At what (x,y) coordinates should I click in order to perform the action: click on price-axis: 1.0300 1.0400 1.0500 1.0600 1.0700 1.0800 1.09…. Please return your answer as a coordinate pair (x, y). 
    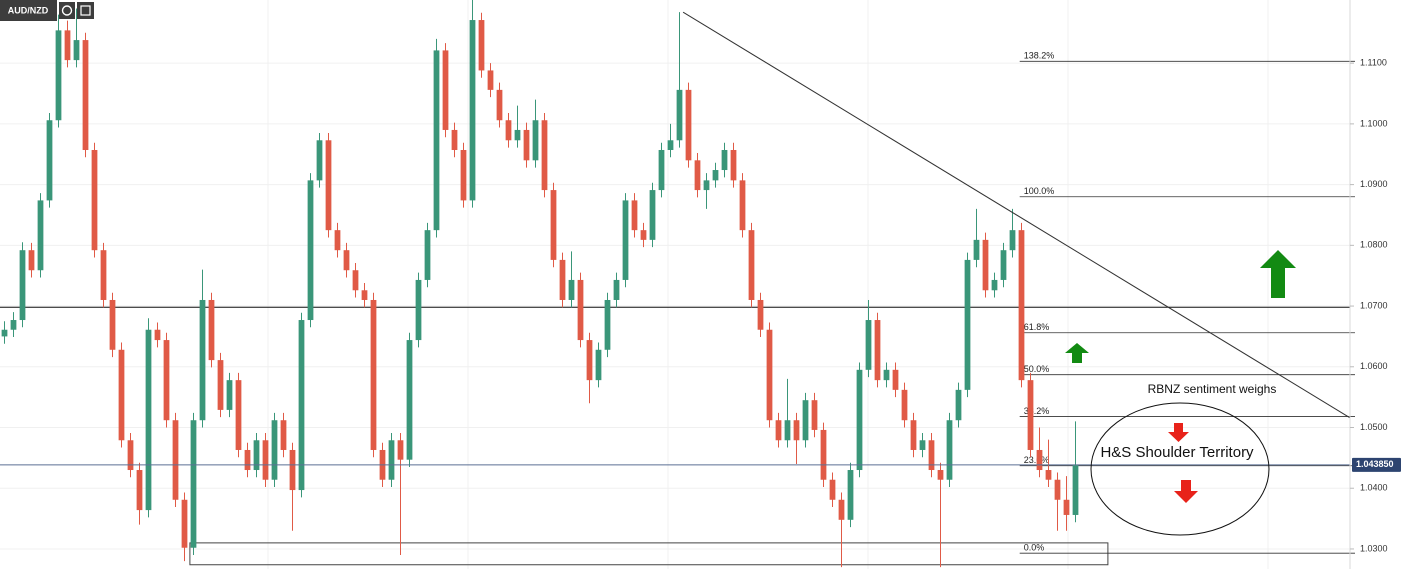
    Looking at the image, I should click on (1375, 305).